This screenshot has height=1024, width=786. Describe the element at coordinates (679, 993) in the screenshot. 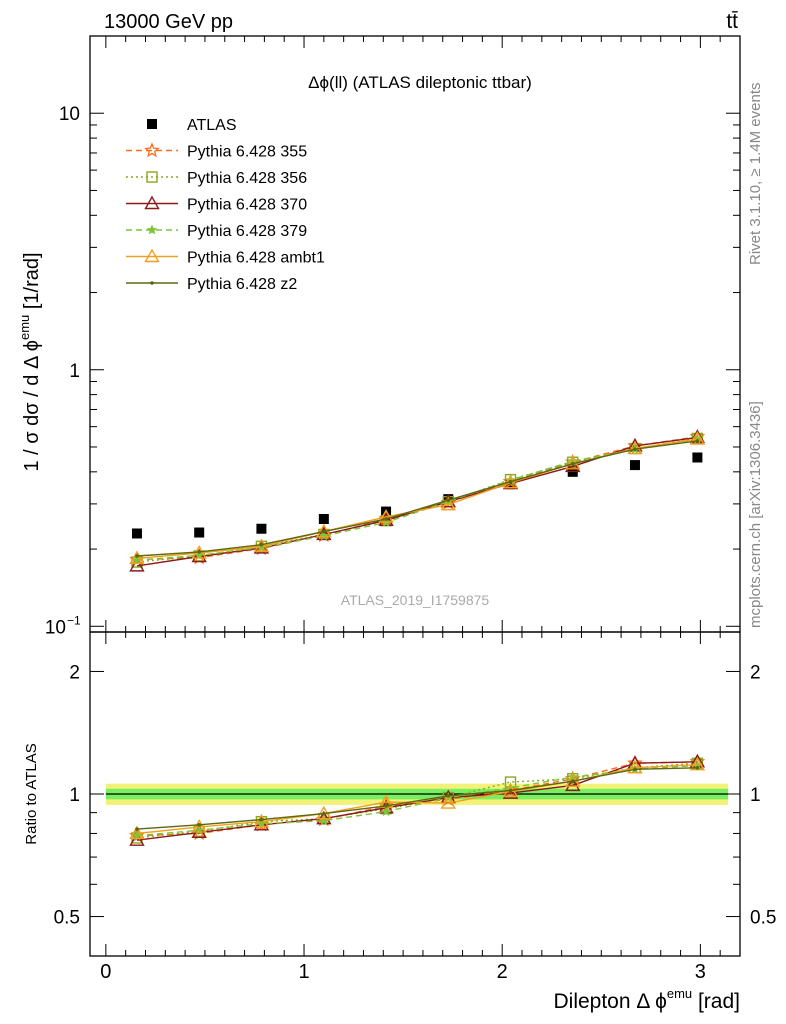

I see `x-axis-label-sup: emu` at that location.